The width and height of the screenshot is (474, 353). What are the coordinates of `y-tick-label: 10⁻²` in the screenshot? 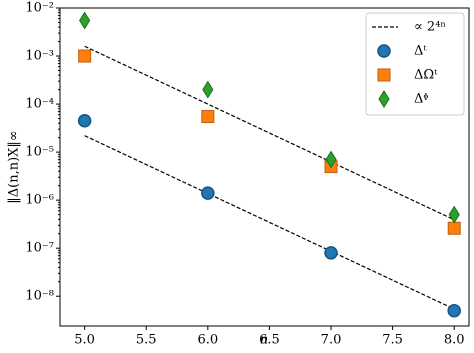 It's located at (39, 8).